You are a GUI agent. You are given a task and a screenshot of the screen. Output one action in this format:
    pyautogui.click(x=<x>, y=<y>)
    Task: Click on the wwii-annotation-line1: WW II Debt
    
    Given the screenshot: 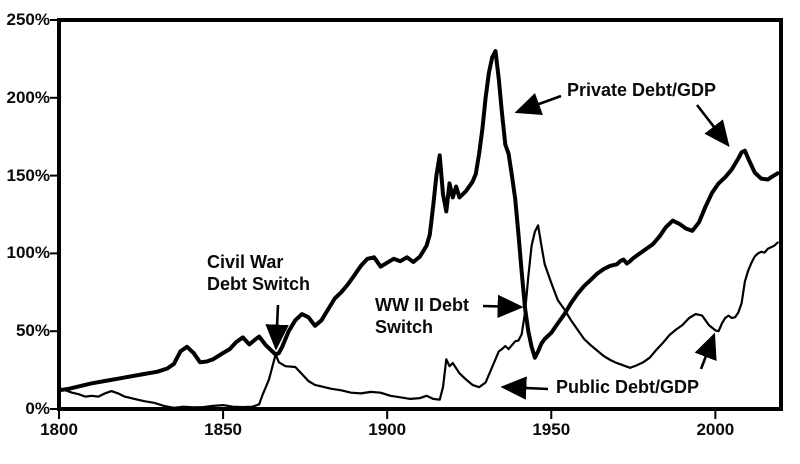 What is the action you would take?
    pyautogui.click(x=422, y=305)
    